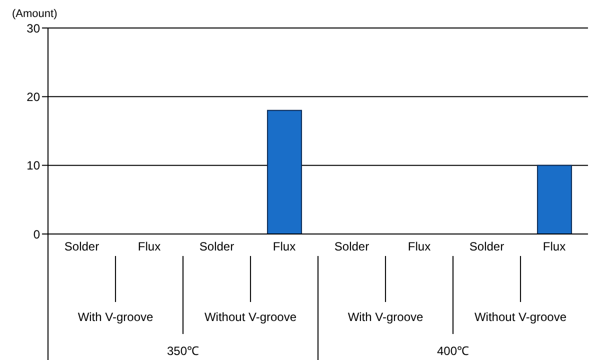 This screenshot has height=360, width=600. I want to click on y-tick-label: 0, so click(36, 234).